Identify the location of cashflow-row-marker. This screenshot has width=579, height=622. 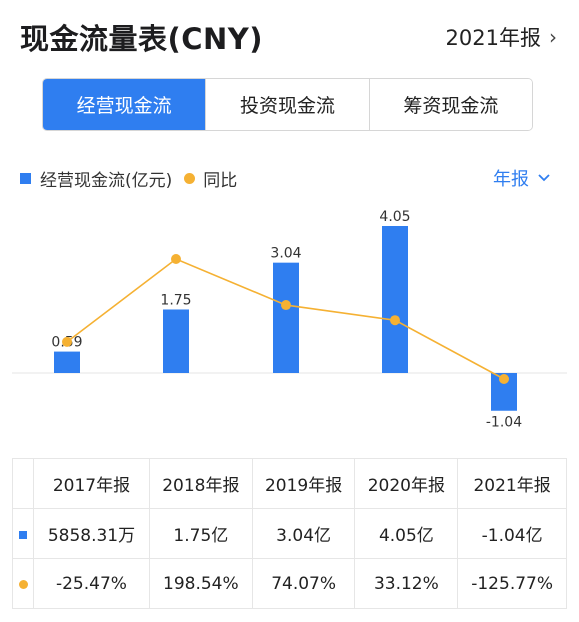
(23, 533).